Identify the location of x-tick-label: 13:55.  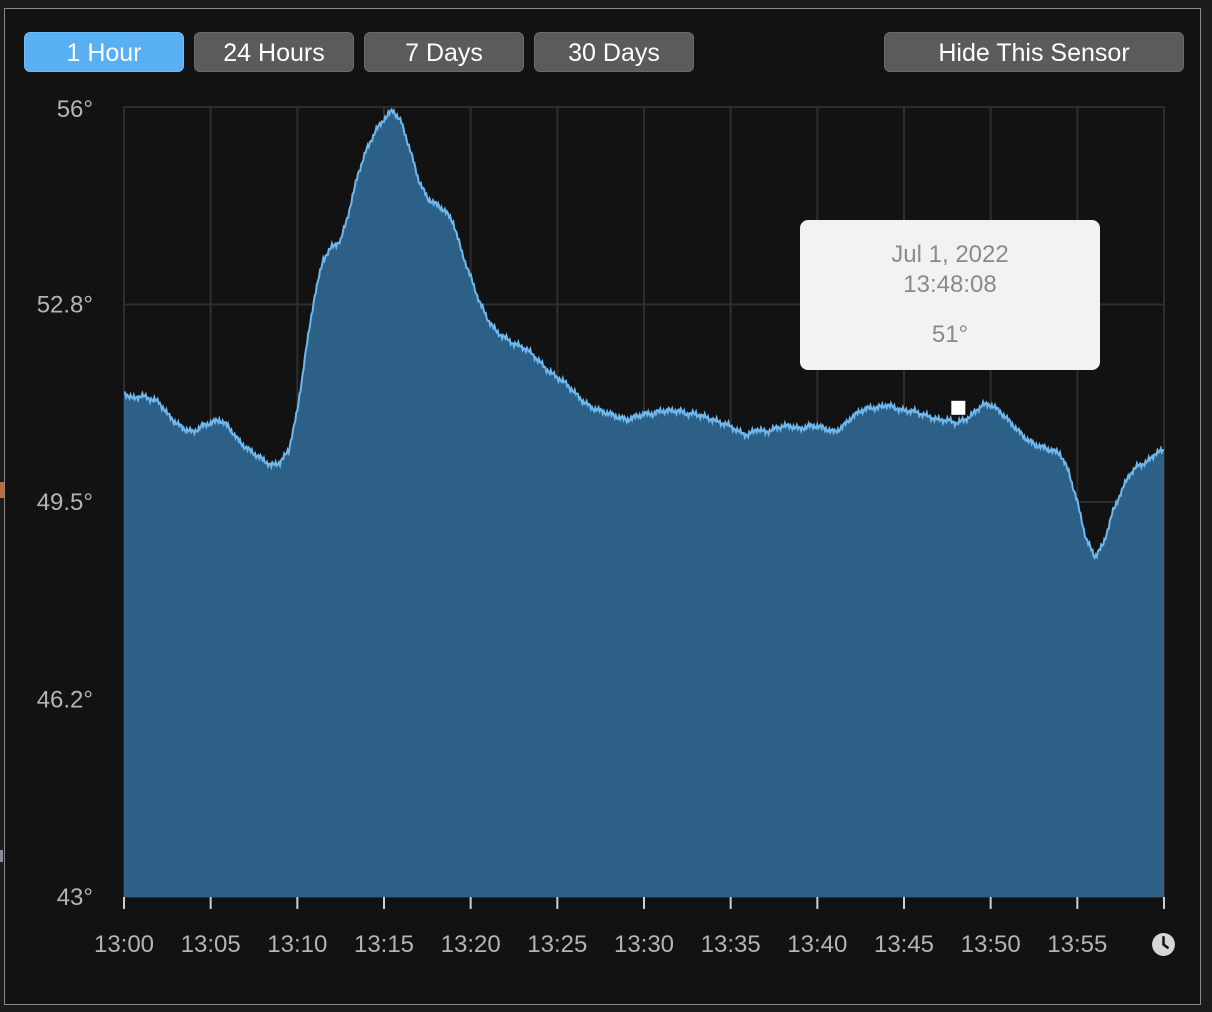
(1077, 944).